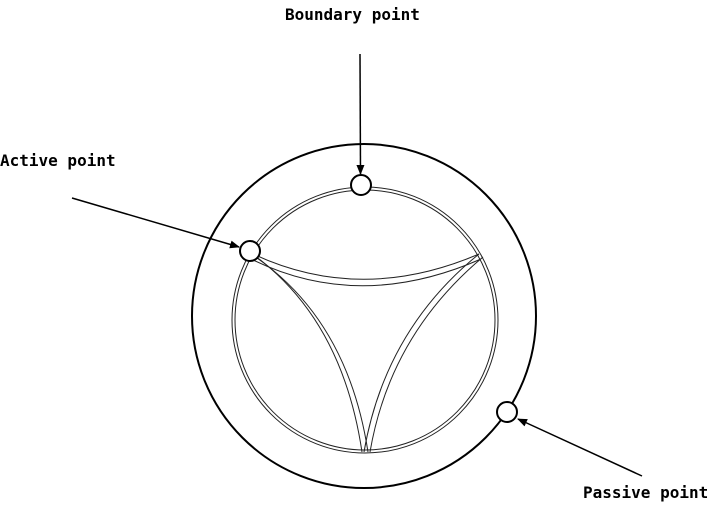  What do you see at coordinates (352, 14) in the screenshot?
I see `boundary-point-label: Boundary point` at bounding box center [352, 14].